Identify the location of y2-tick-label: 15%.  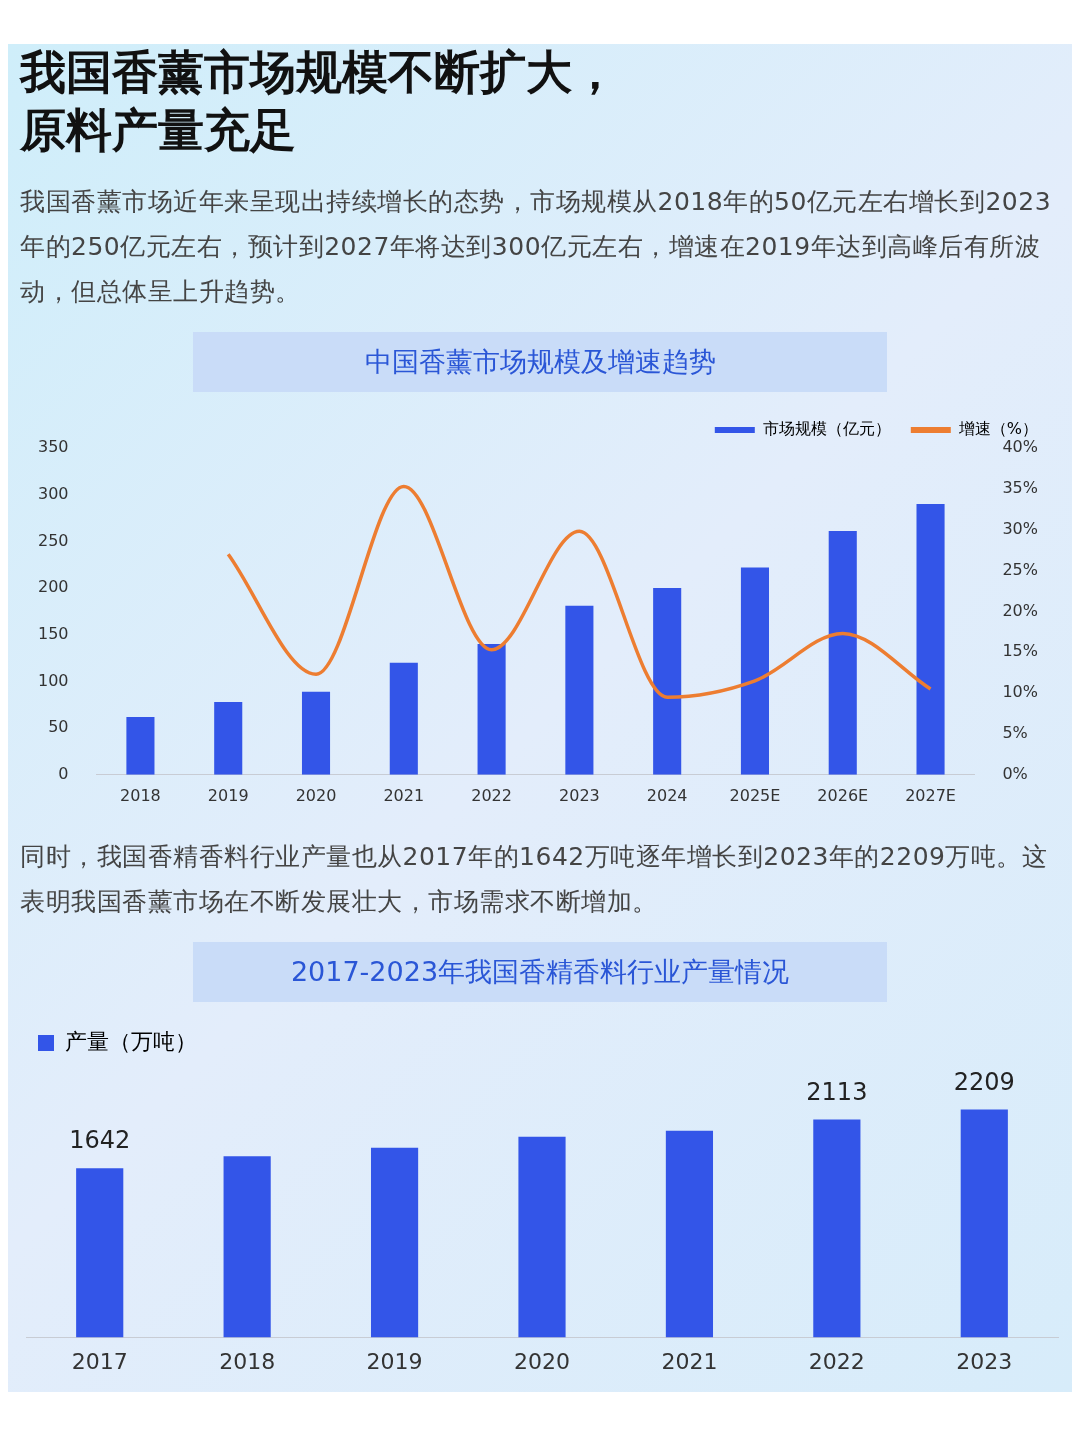
(1020, 651).